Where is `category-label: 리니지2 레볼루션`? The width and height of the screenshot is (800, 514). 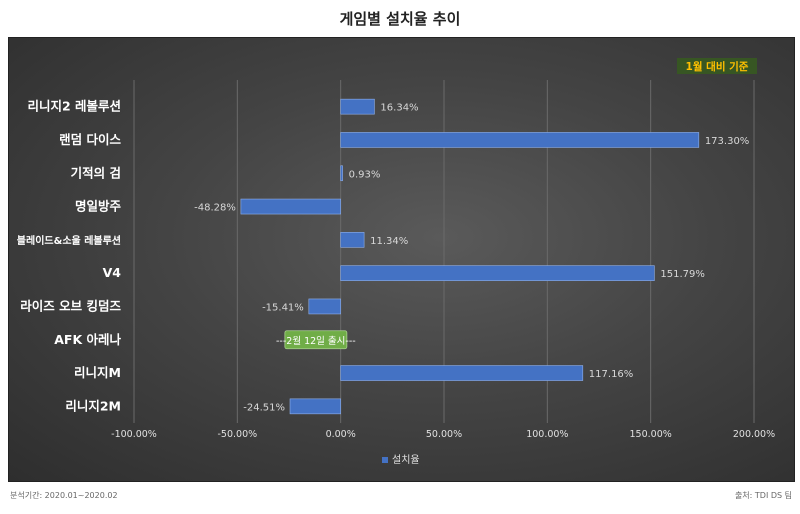 category-label: 리니지2 레볼루션 is located at coordinates (74, 106).